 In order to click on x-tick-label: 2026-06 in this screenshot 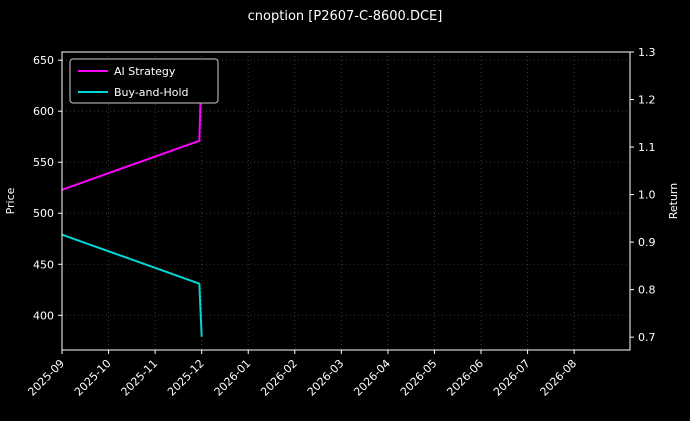, I will do `click(465, 378)`.